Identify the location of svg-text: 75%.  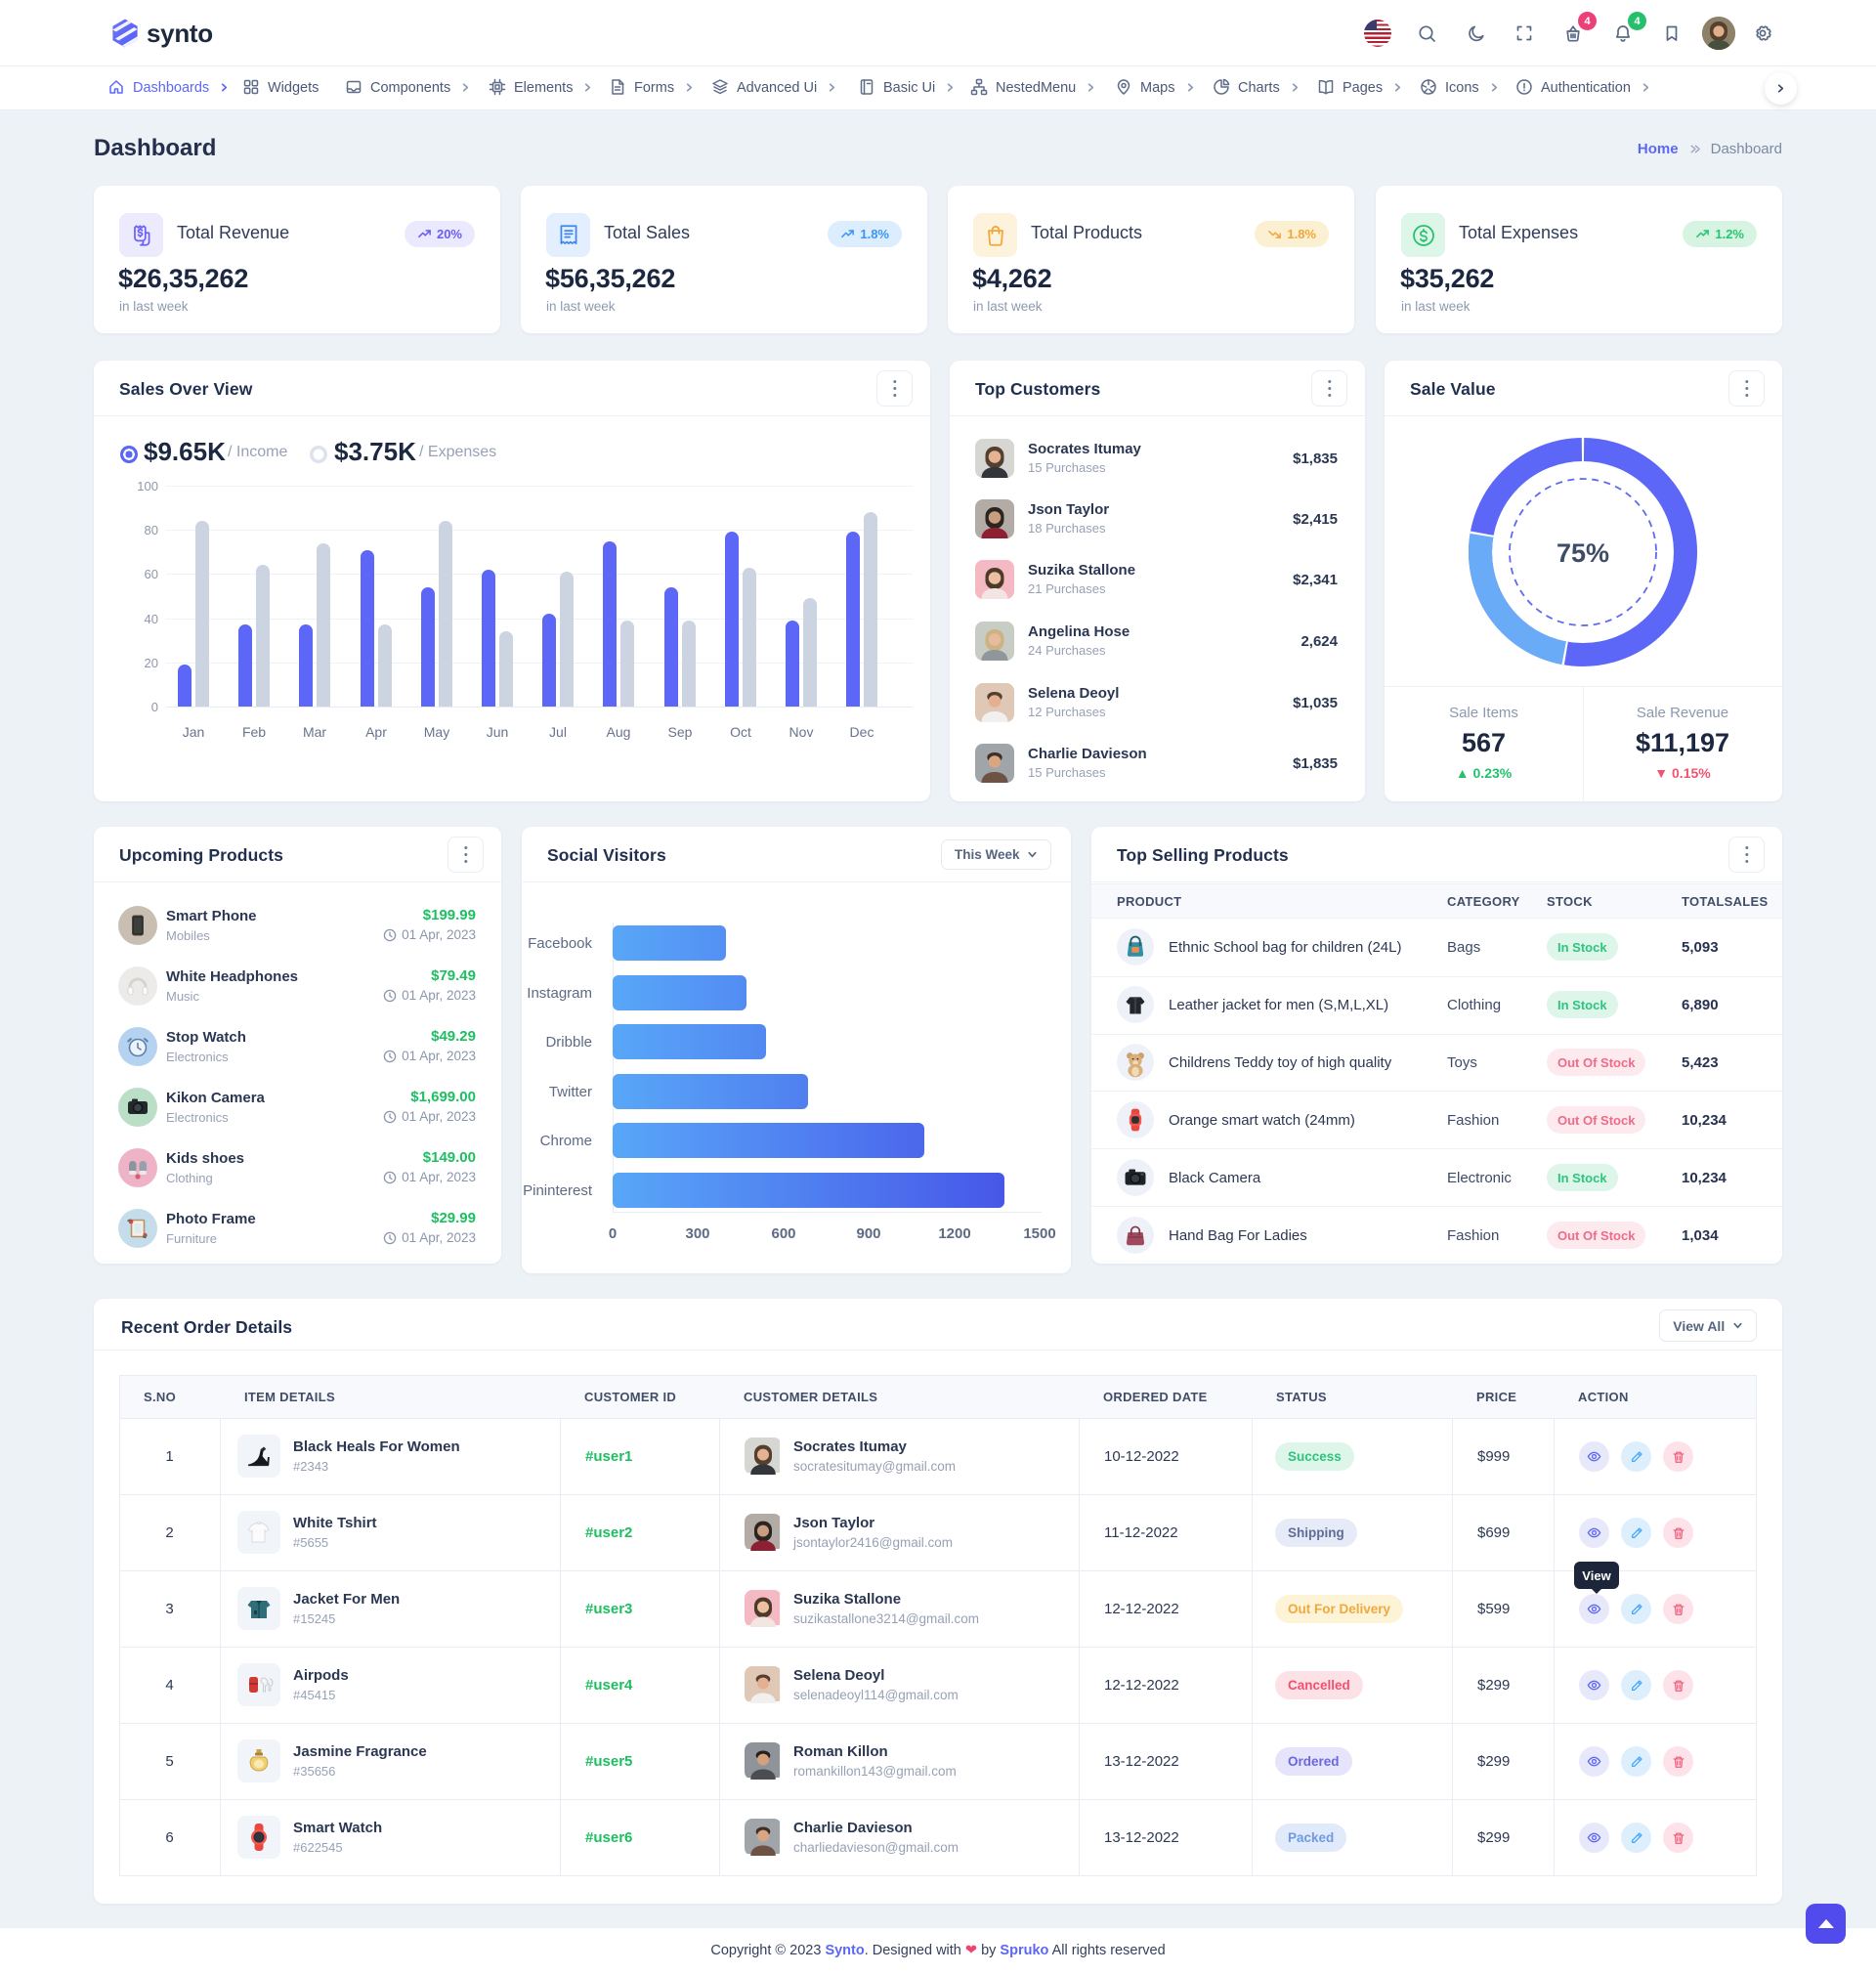
(1582, 553).